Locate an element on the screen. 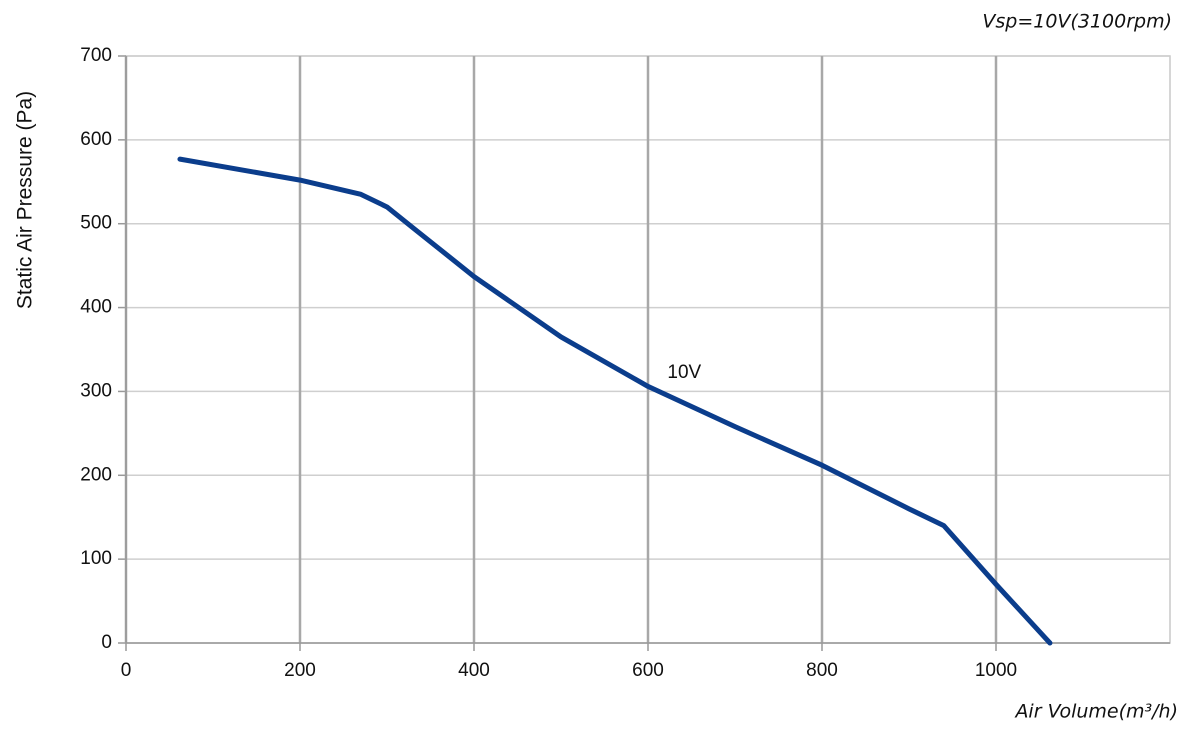 Image resolution: width=1198 pixels, height=734 pixels. x-tick-label: 0 is located at coordinates (126, 670).